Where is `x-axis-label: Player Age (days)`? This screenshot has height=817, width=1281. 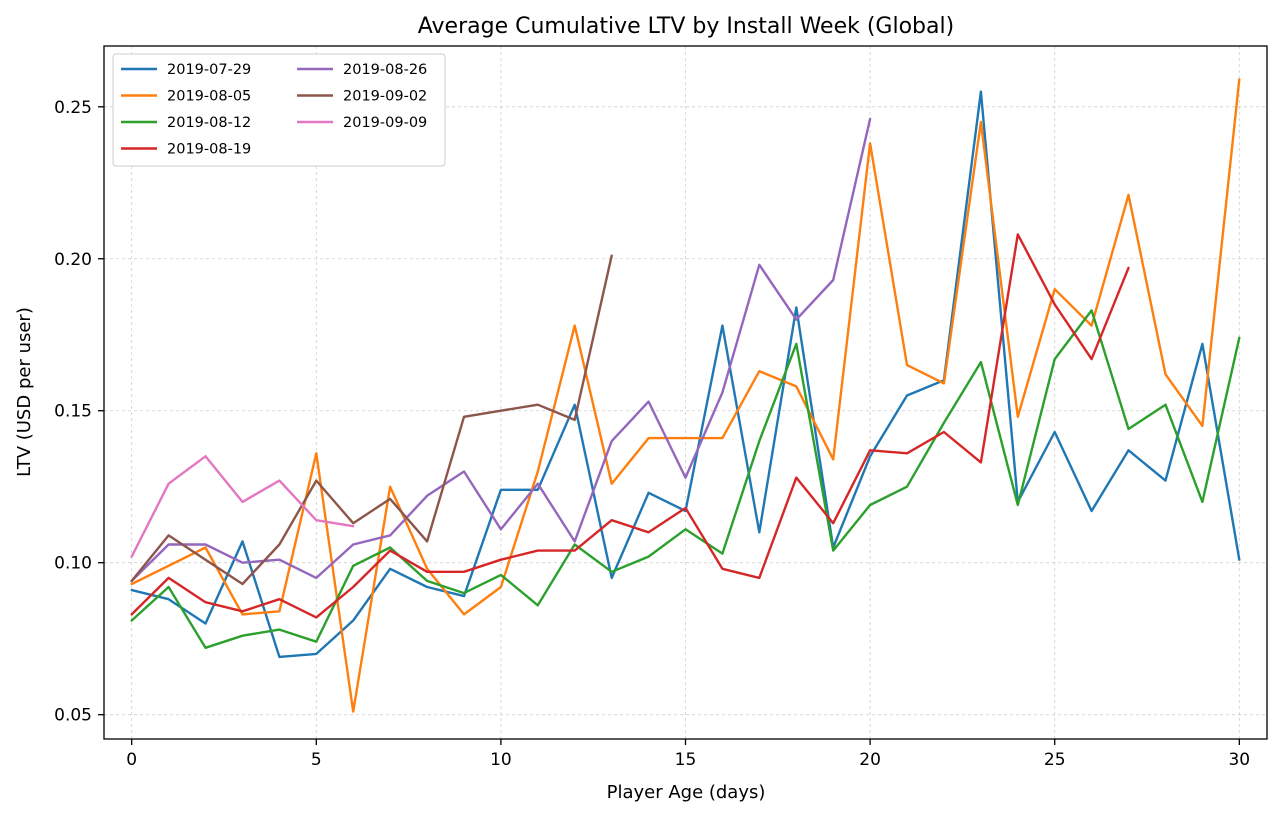 x-axis-label: Player Age (days) is located at coordinates (686, 792).